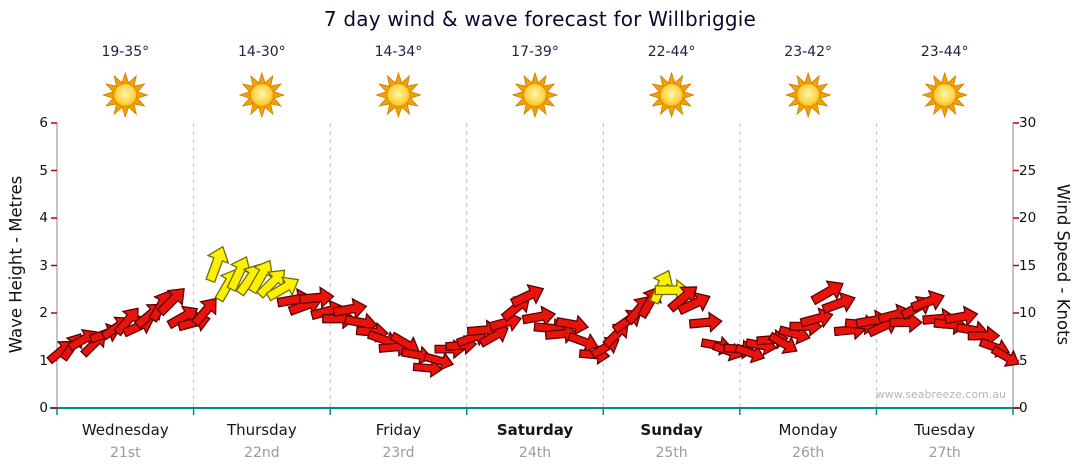  What do you see at coordinates (43, 313) in the screenshot?
I see `left-axis-tick-label: 2` at bounding box center [43, 313].